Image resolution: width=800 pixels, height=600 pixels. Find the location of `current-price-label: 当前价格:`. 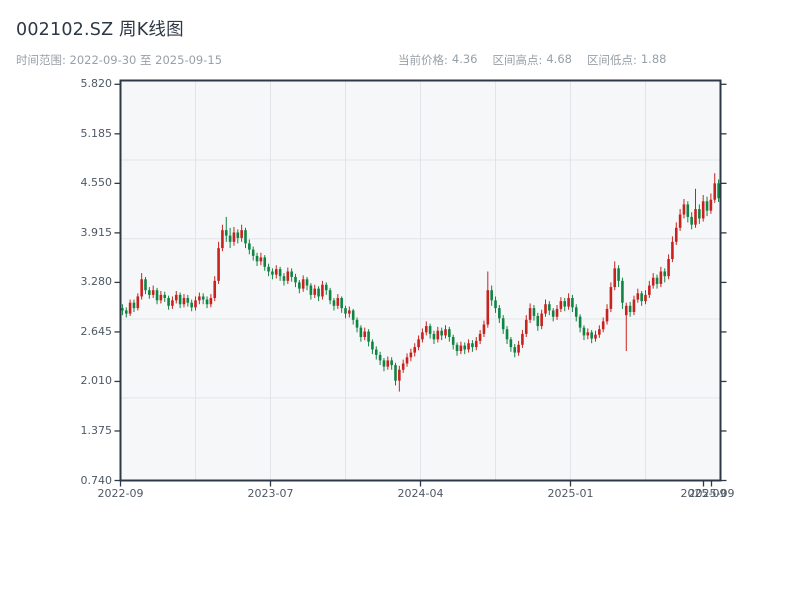

current-price-label: 当前价格: is located at coordinates (423, 60).